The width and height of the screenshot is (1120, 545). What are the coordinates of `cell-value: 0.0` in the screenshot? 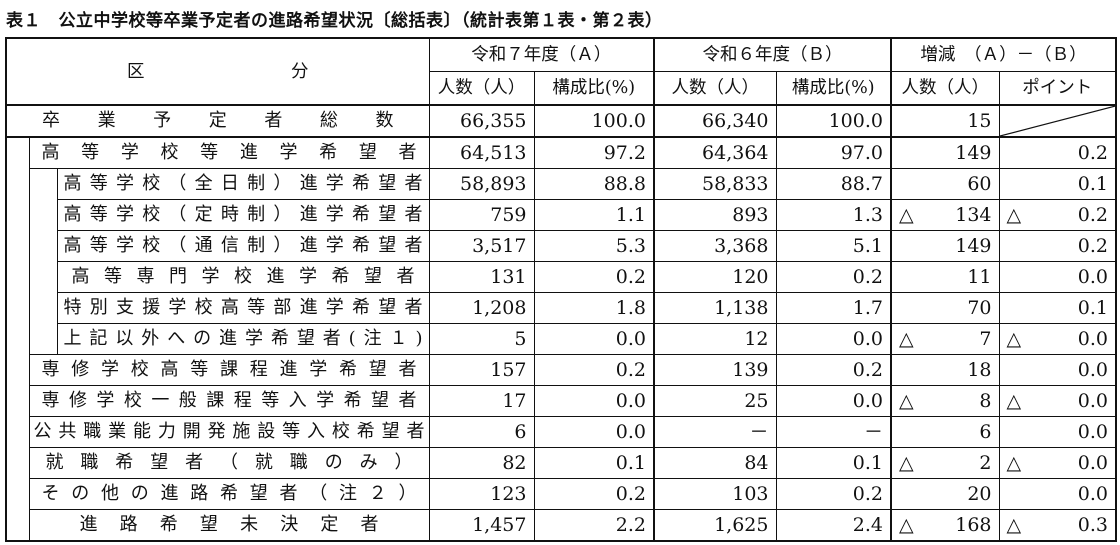 It's located at (1092, 463).